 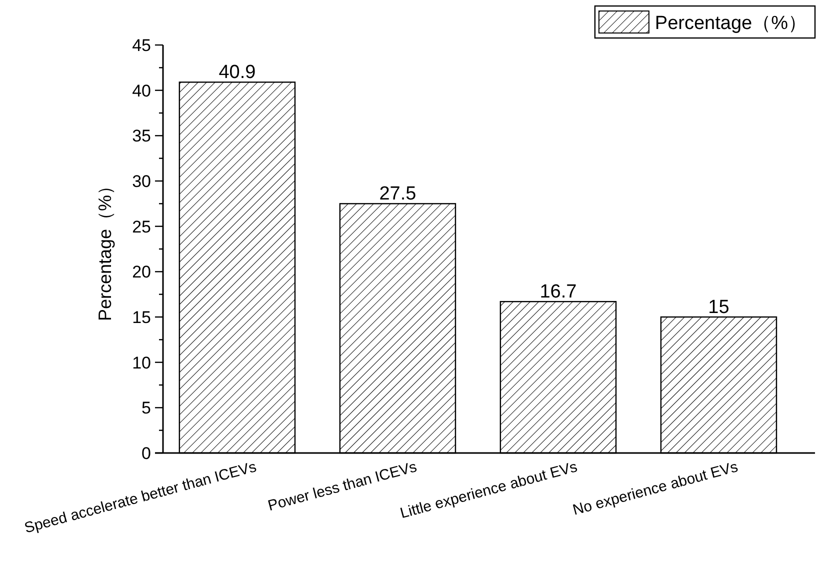 I want to click on y-tick-label: 5, so click(x=146, y=408).